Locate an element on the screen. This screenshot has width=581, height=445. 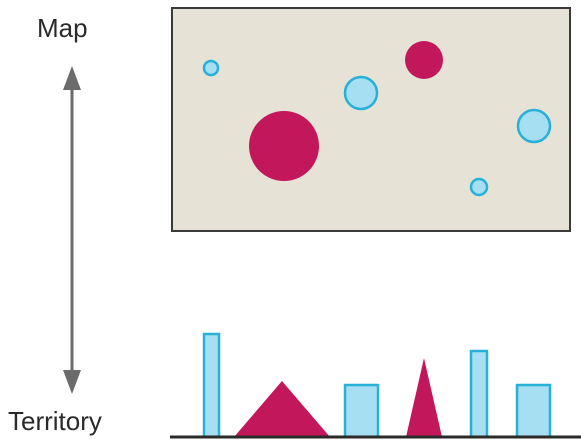
territory-triangle-wide is located at coordinates (282, 409).